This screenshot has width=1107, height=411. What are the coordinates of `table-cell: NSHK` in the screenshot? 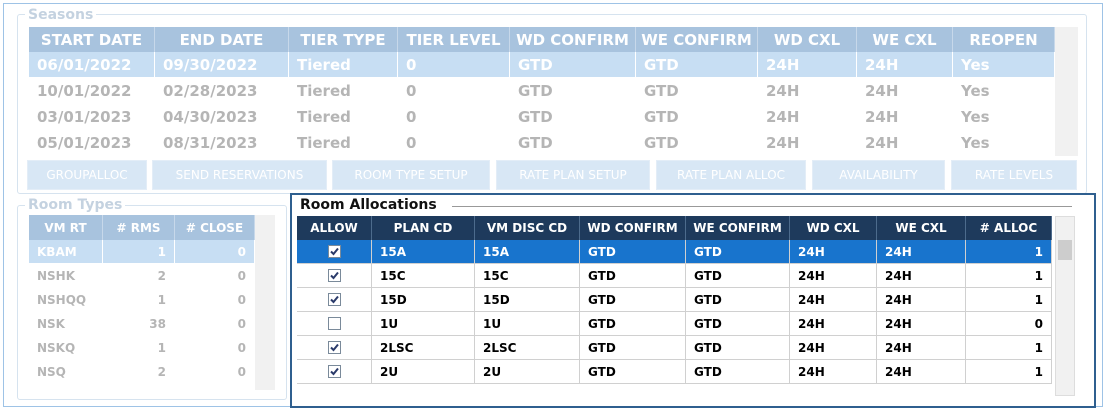 It's located at (66, 276).